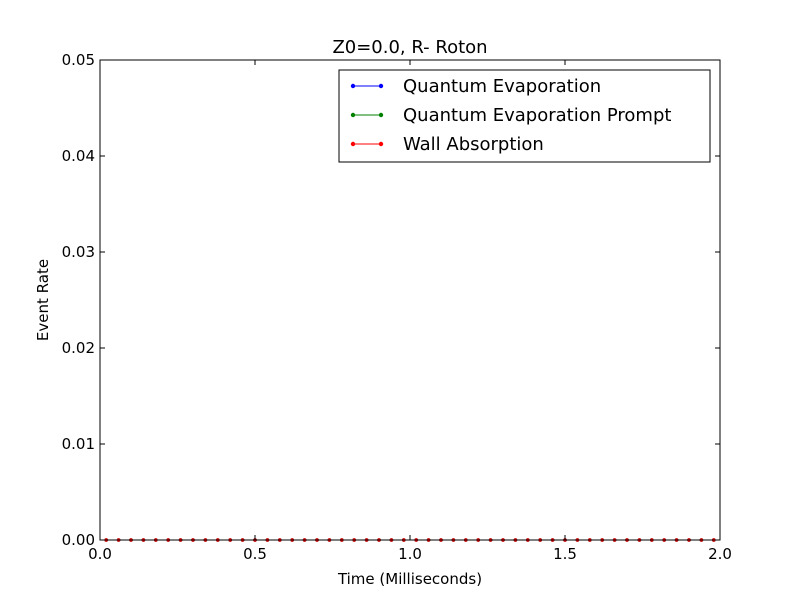 The image size is (800, 600). Describe the element at coordinates (720, 554) in the screenshot. I see `x-tick-label: 2.0` at that location.